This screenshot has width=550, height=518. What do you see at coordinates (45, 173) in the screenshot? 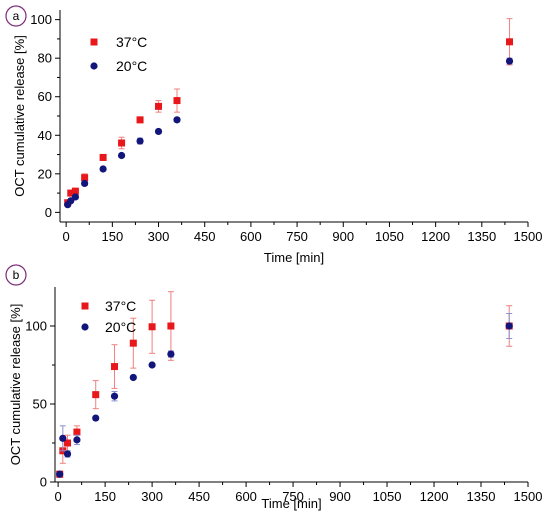
I see `y-tick-label: 20` at bounding box center [45, 173].